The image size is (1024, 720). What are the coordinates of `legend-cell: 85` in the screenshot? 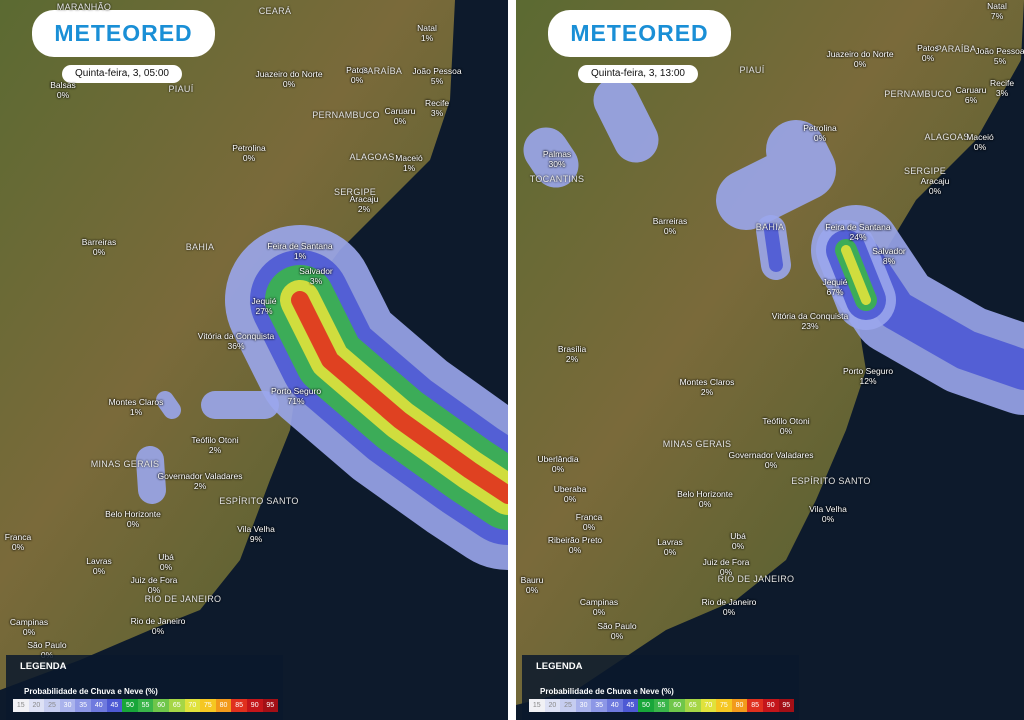 It's located at (755, 705).